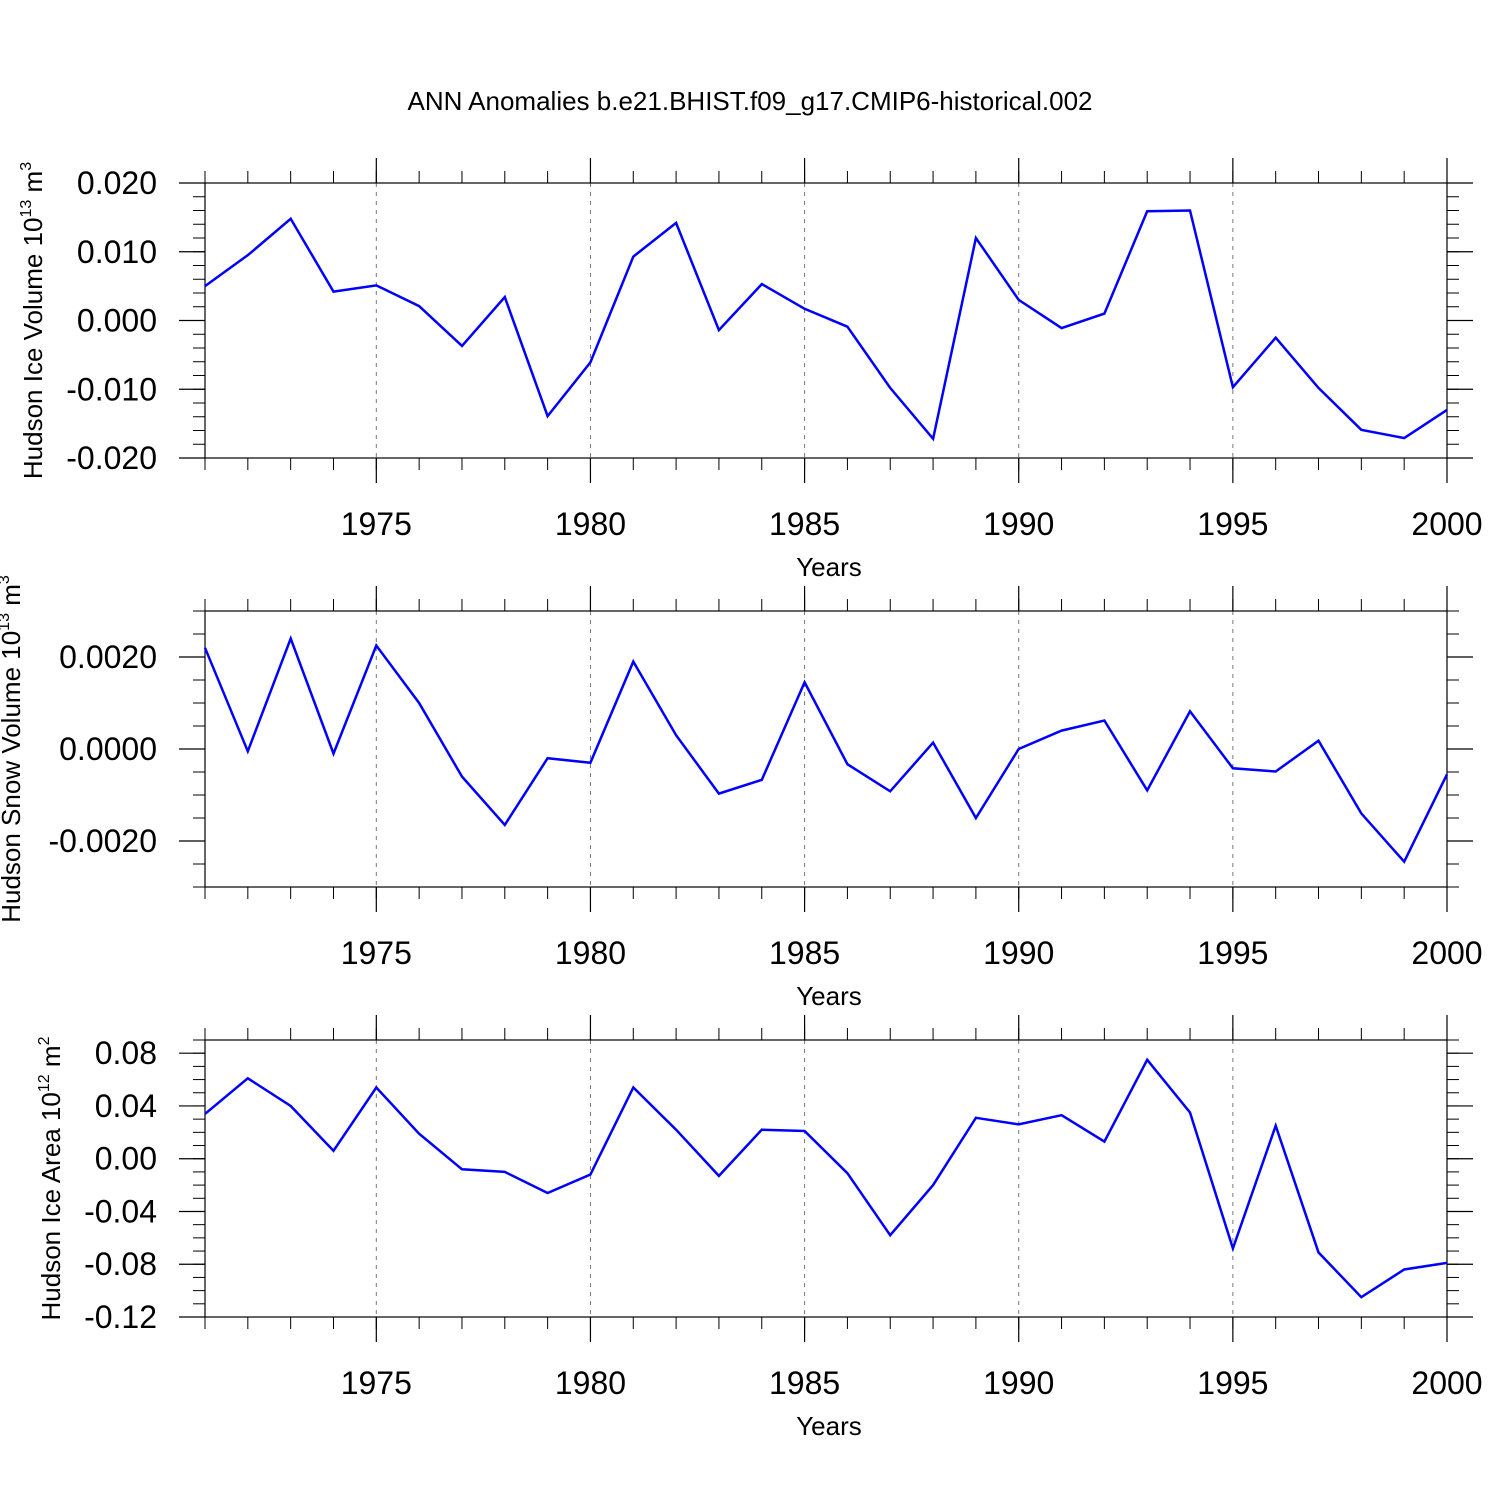  I want to click on y-tick-label: -0.04, so click(120, 1211).